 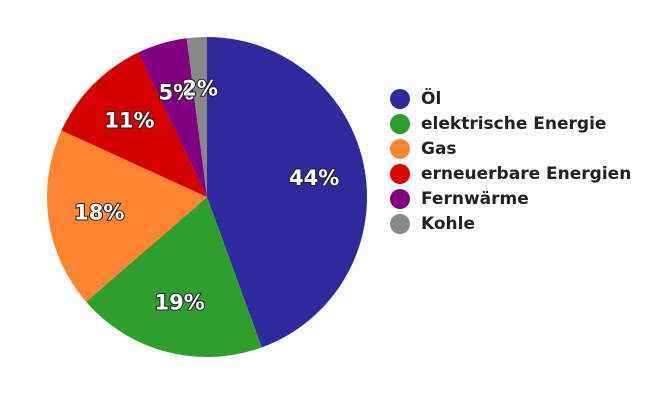 I want to click on legend-label: Gas, so click(x=439, y=149).